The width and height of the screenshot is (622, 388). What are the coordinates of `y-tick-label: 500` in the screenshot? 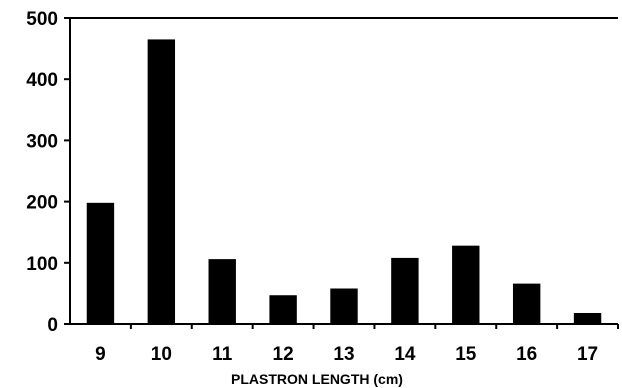 It's located at (42, 19).